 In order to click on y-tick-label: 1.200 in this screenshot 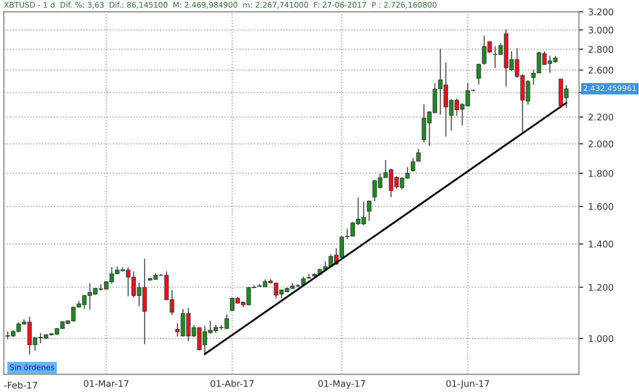, I will do `click(601, 287)`.